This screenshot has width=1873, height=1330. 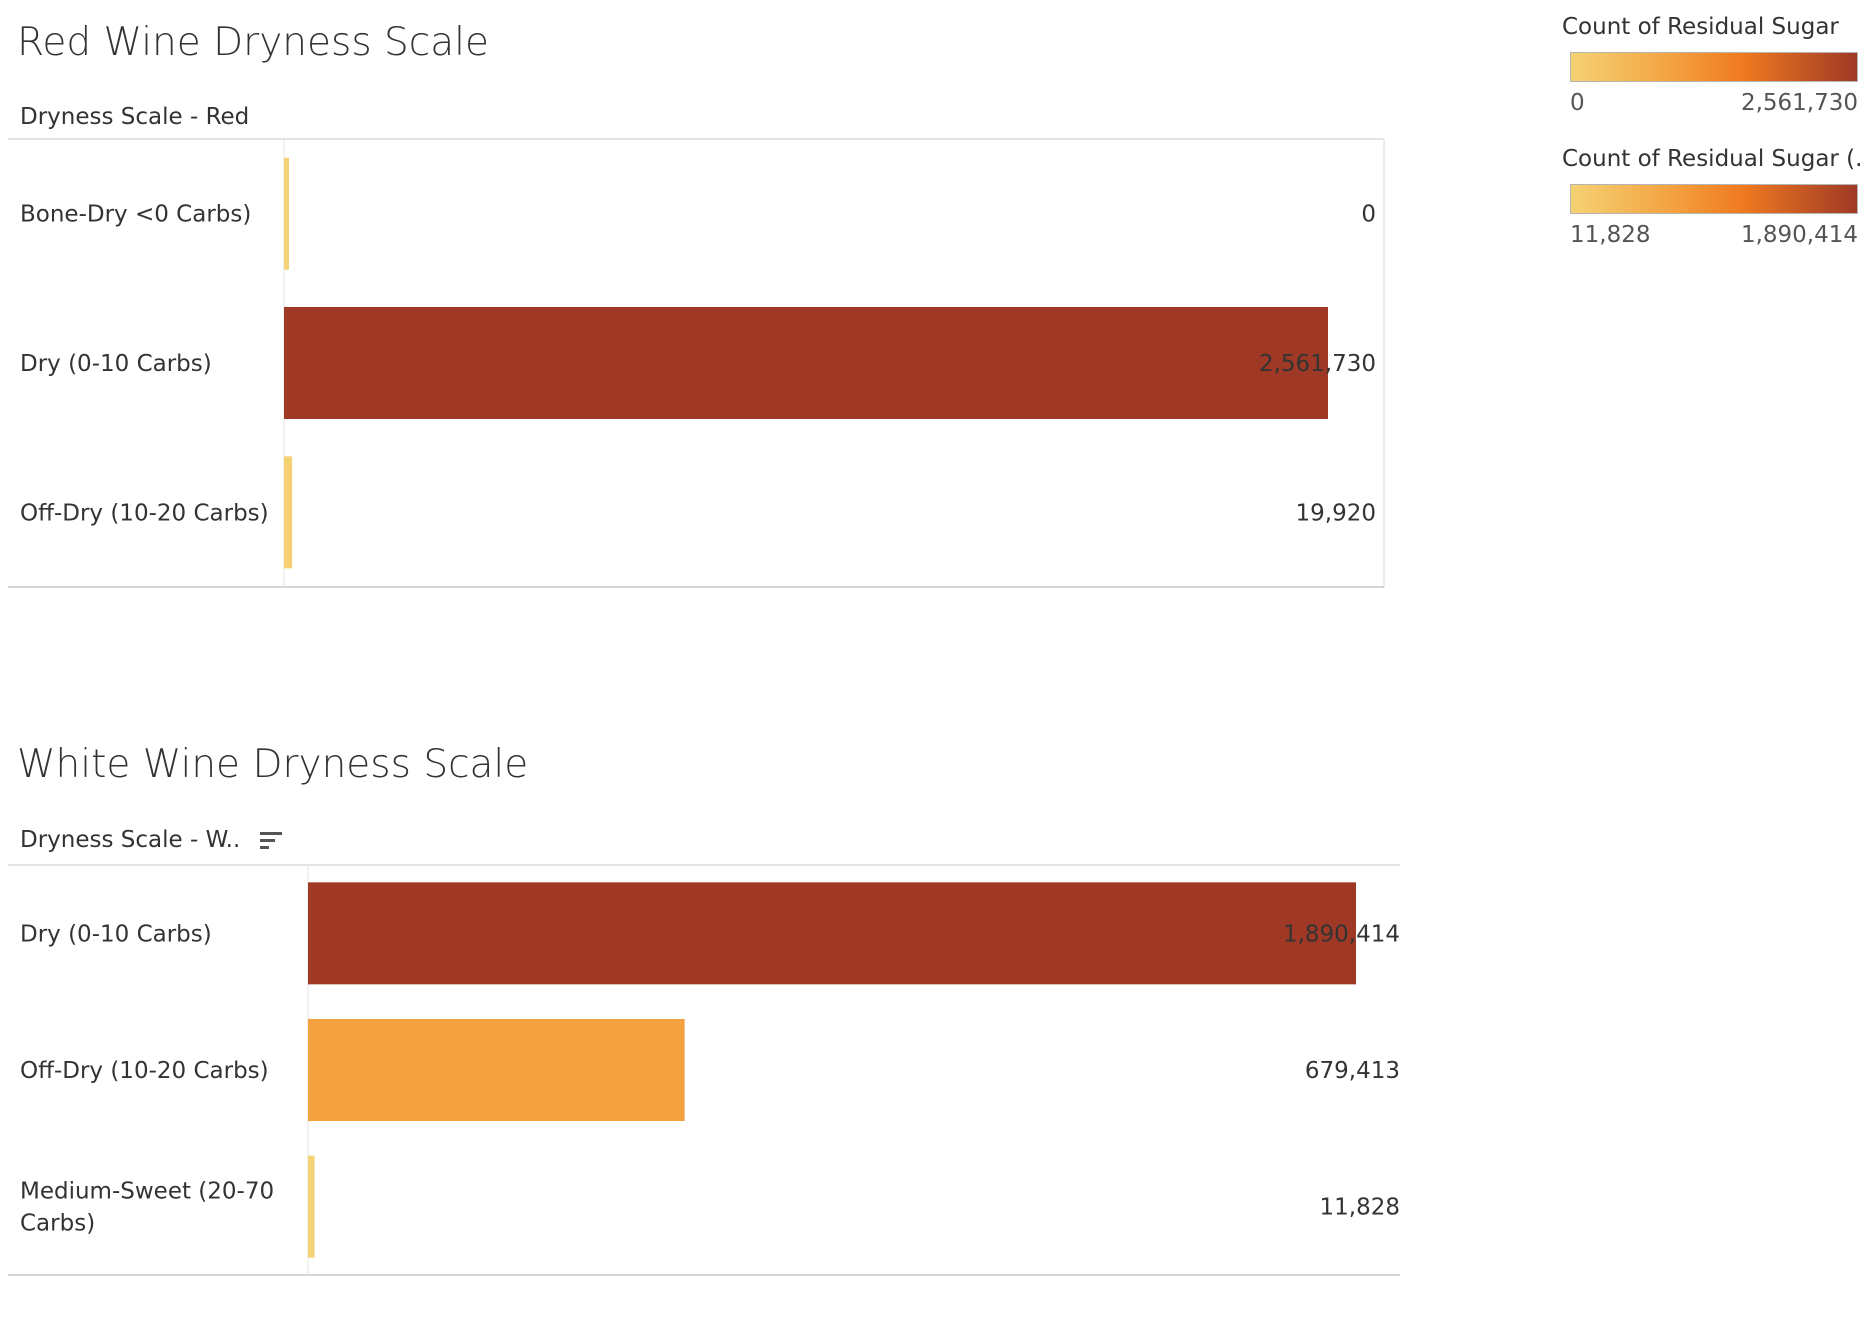 I want to click on white-category-header-label: Dryness Scale - W.., so click(x=130, y=840).